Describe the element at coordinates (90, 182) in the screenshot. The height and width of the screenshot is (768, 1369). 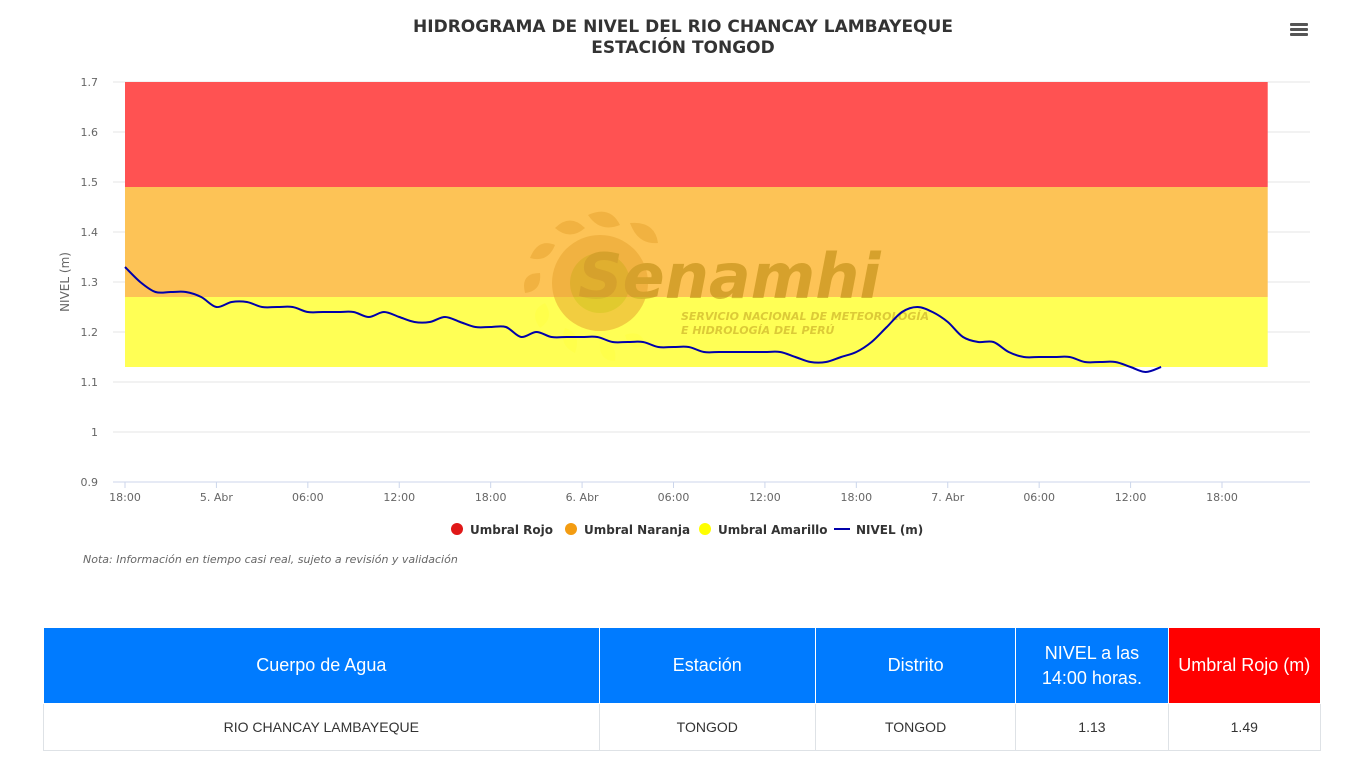
I see `y-tick-label: 1.5` at that location.